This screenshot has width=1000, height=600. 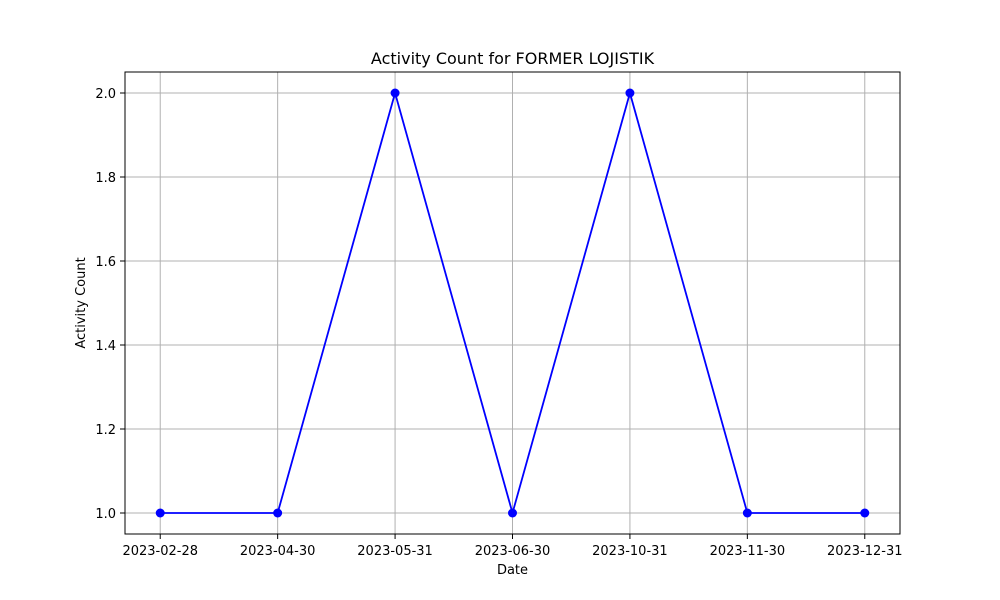 I want to click on x-tick-label: 2023-11-30, so click(x=748, y=551).